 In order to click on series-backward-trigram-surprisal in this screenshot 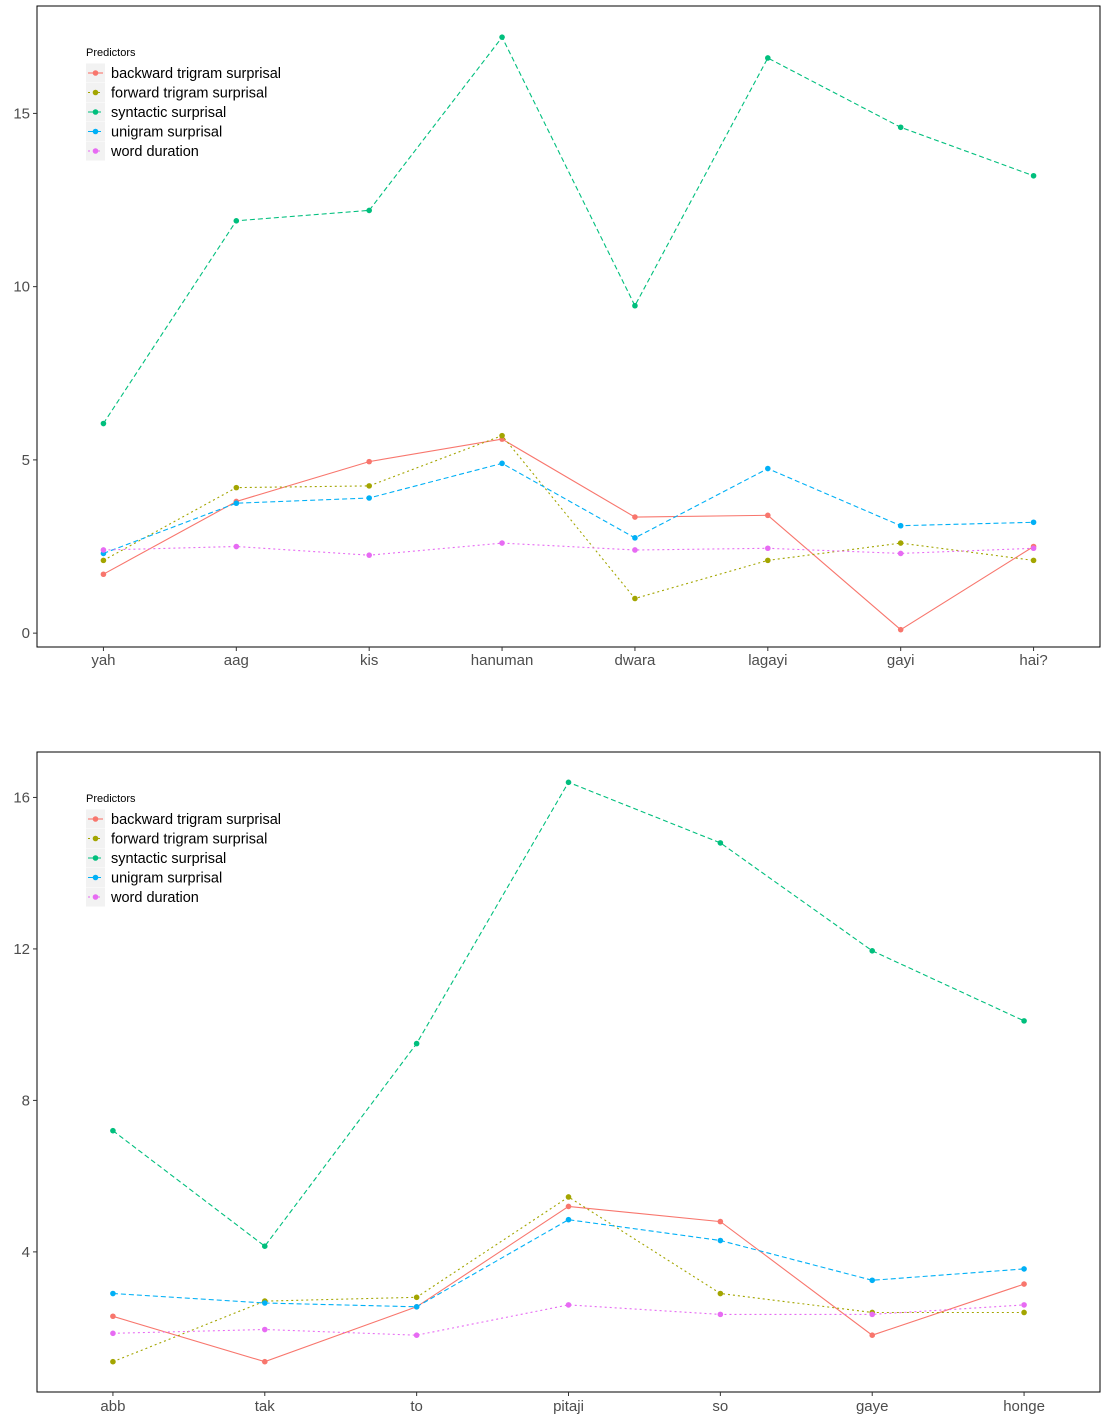, I will do `click(568, 1284)`.